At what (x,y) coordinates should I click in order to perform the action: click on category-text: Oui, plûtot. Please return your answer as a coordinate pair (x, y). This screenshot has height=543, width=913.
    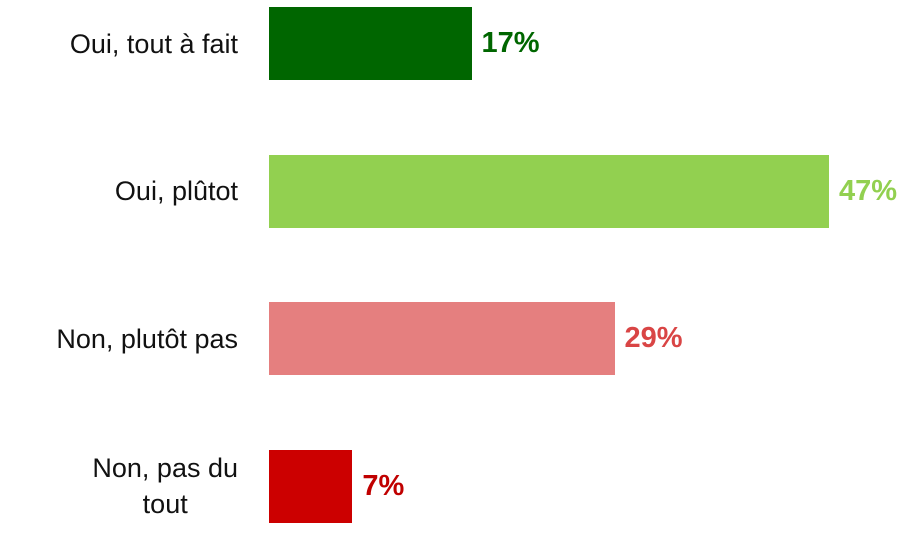
    Looking at the image, I should click on (176, 191).